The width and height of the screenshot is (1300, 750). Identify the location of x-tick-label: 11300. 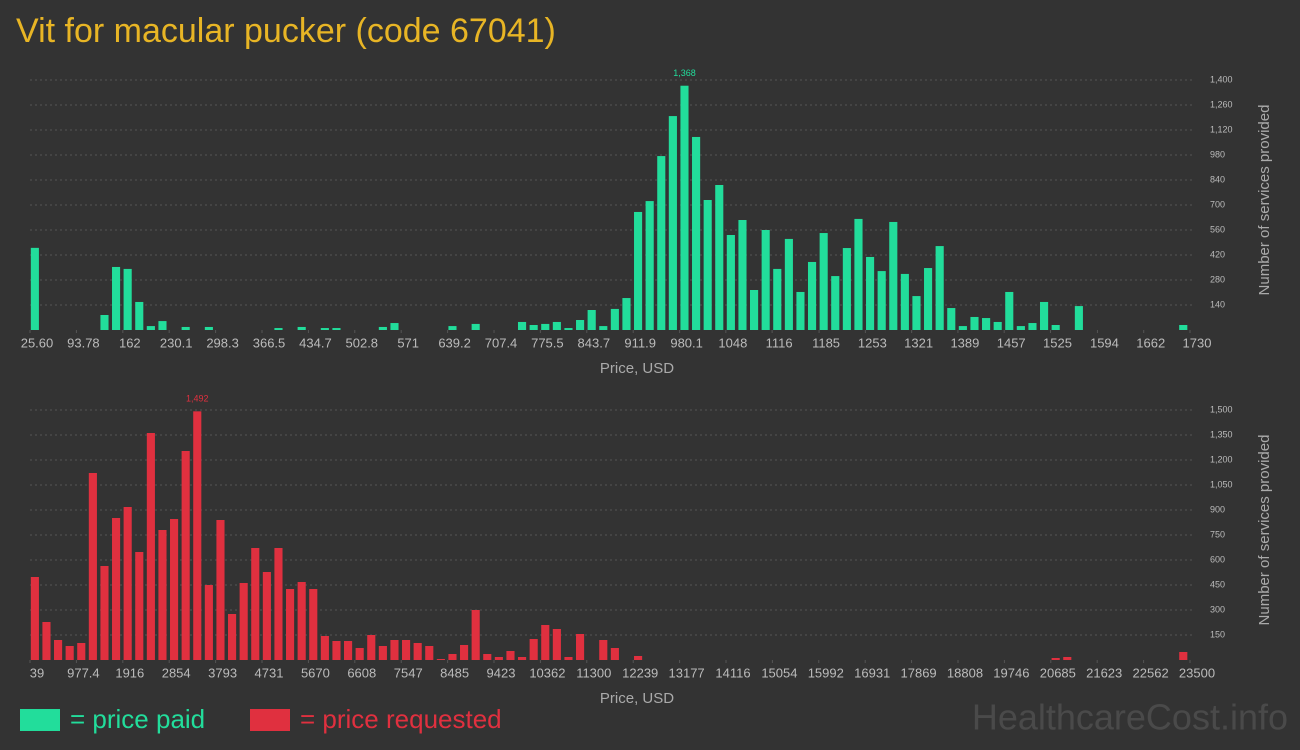
(593, 672).